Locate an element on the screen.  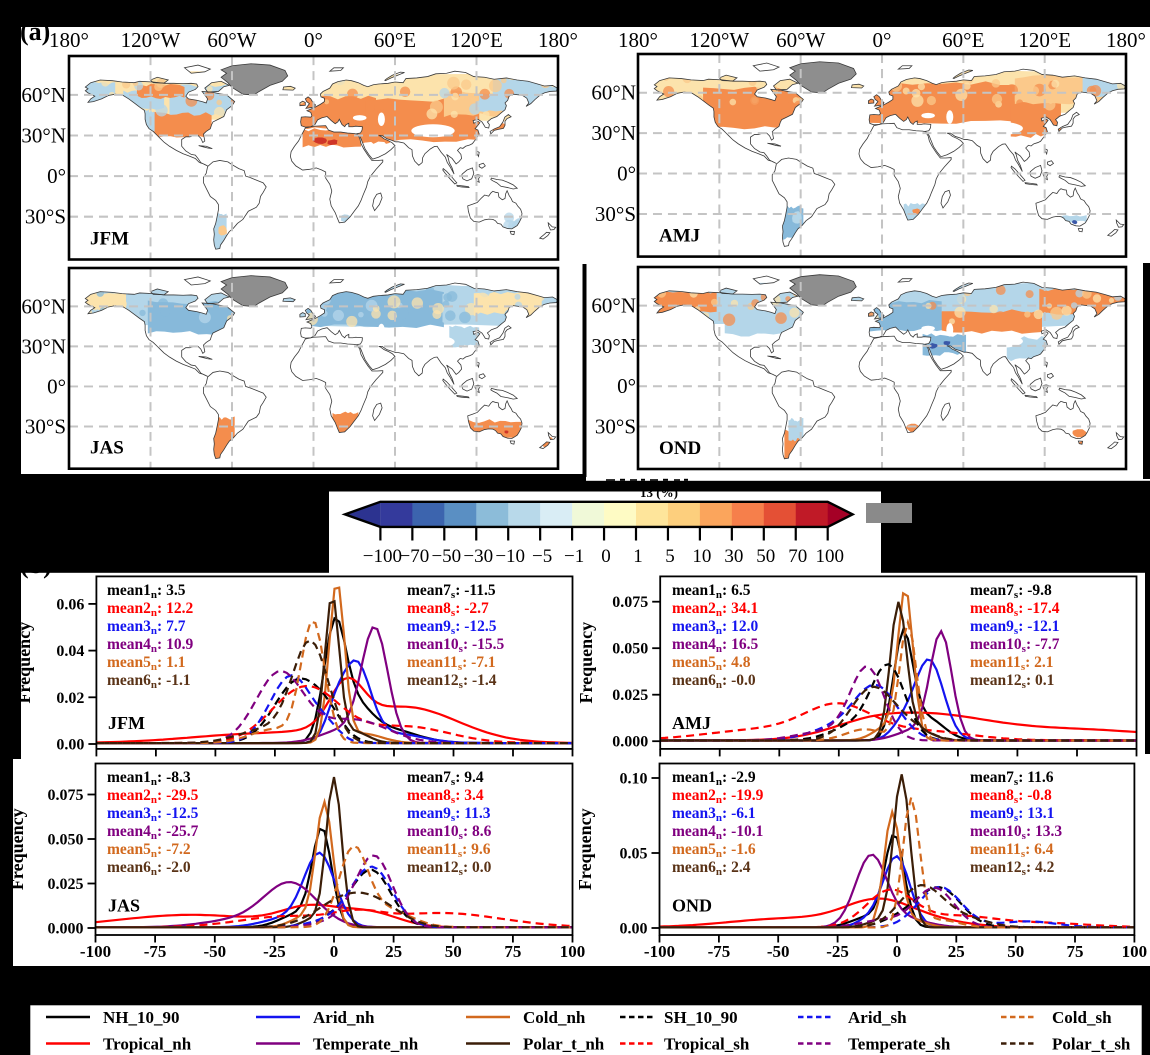
svg-text: Frequency is located at coordinates (586, 663).